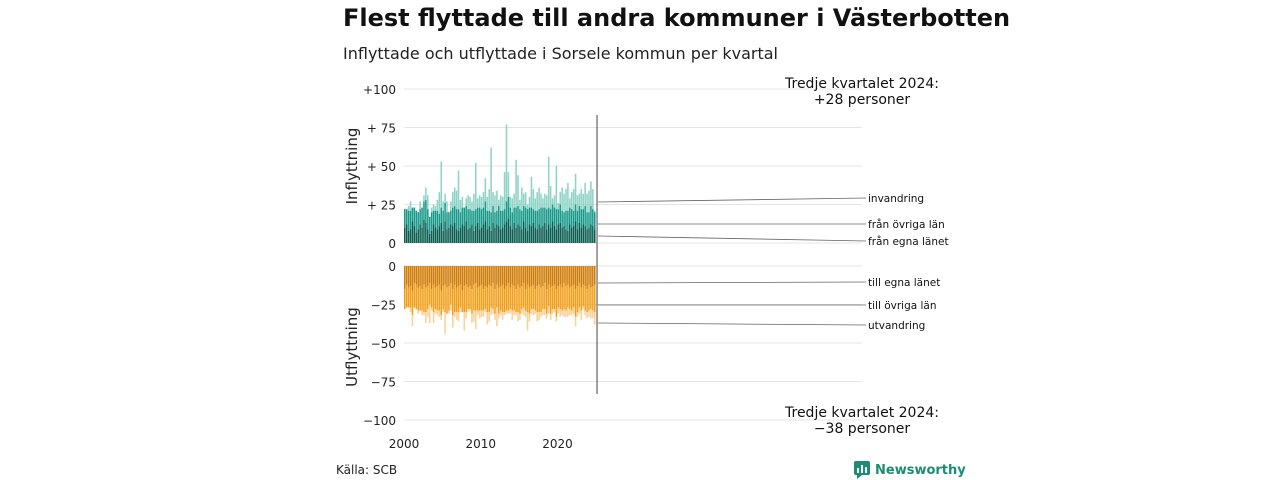 The height and width of the screenshot is (480, 1280). What do you see at coordinates (379, 421) in the screenshot?
I see `y-tick-label: −100` at bounding box center [379, 421].